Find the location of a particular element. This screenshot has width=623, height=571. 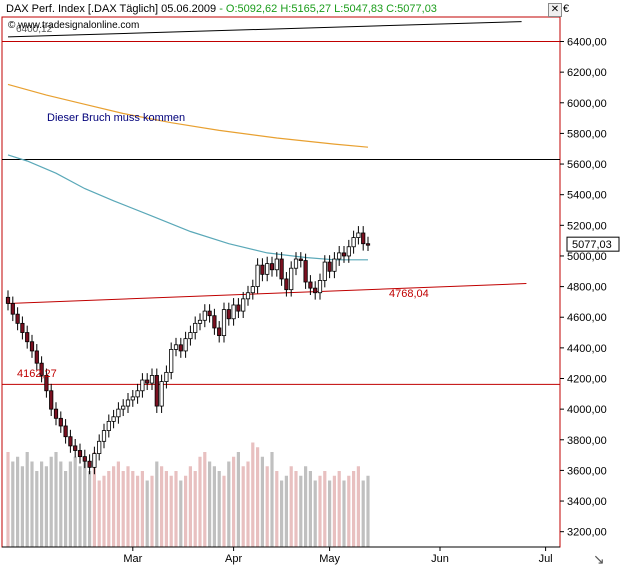

x-tick-label: Jul is located at coordinates (546, 559).